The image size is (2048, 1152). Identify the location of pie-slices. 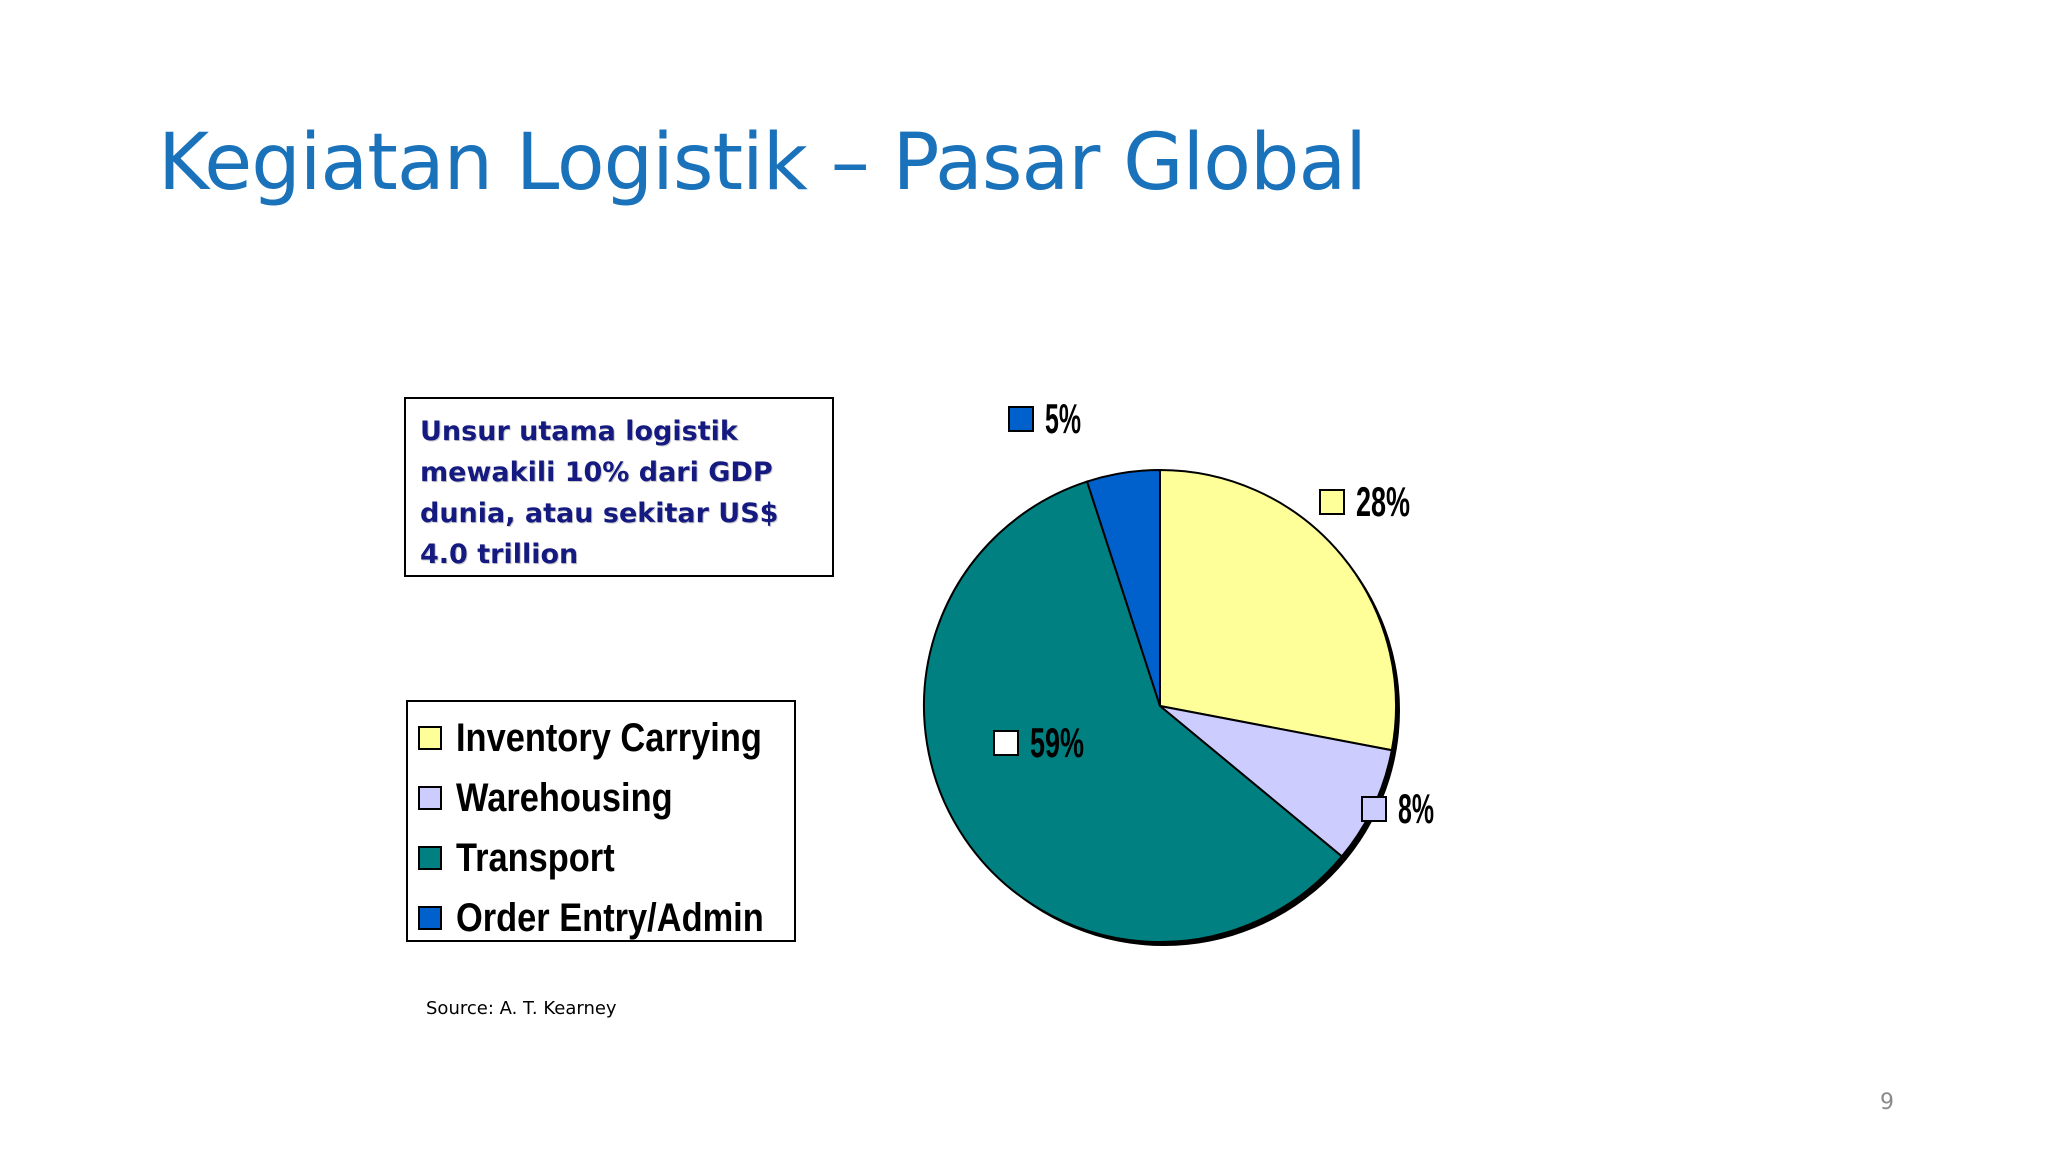
(1161, 707).